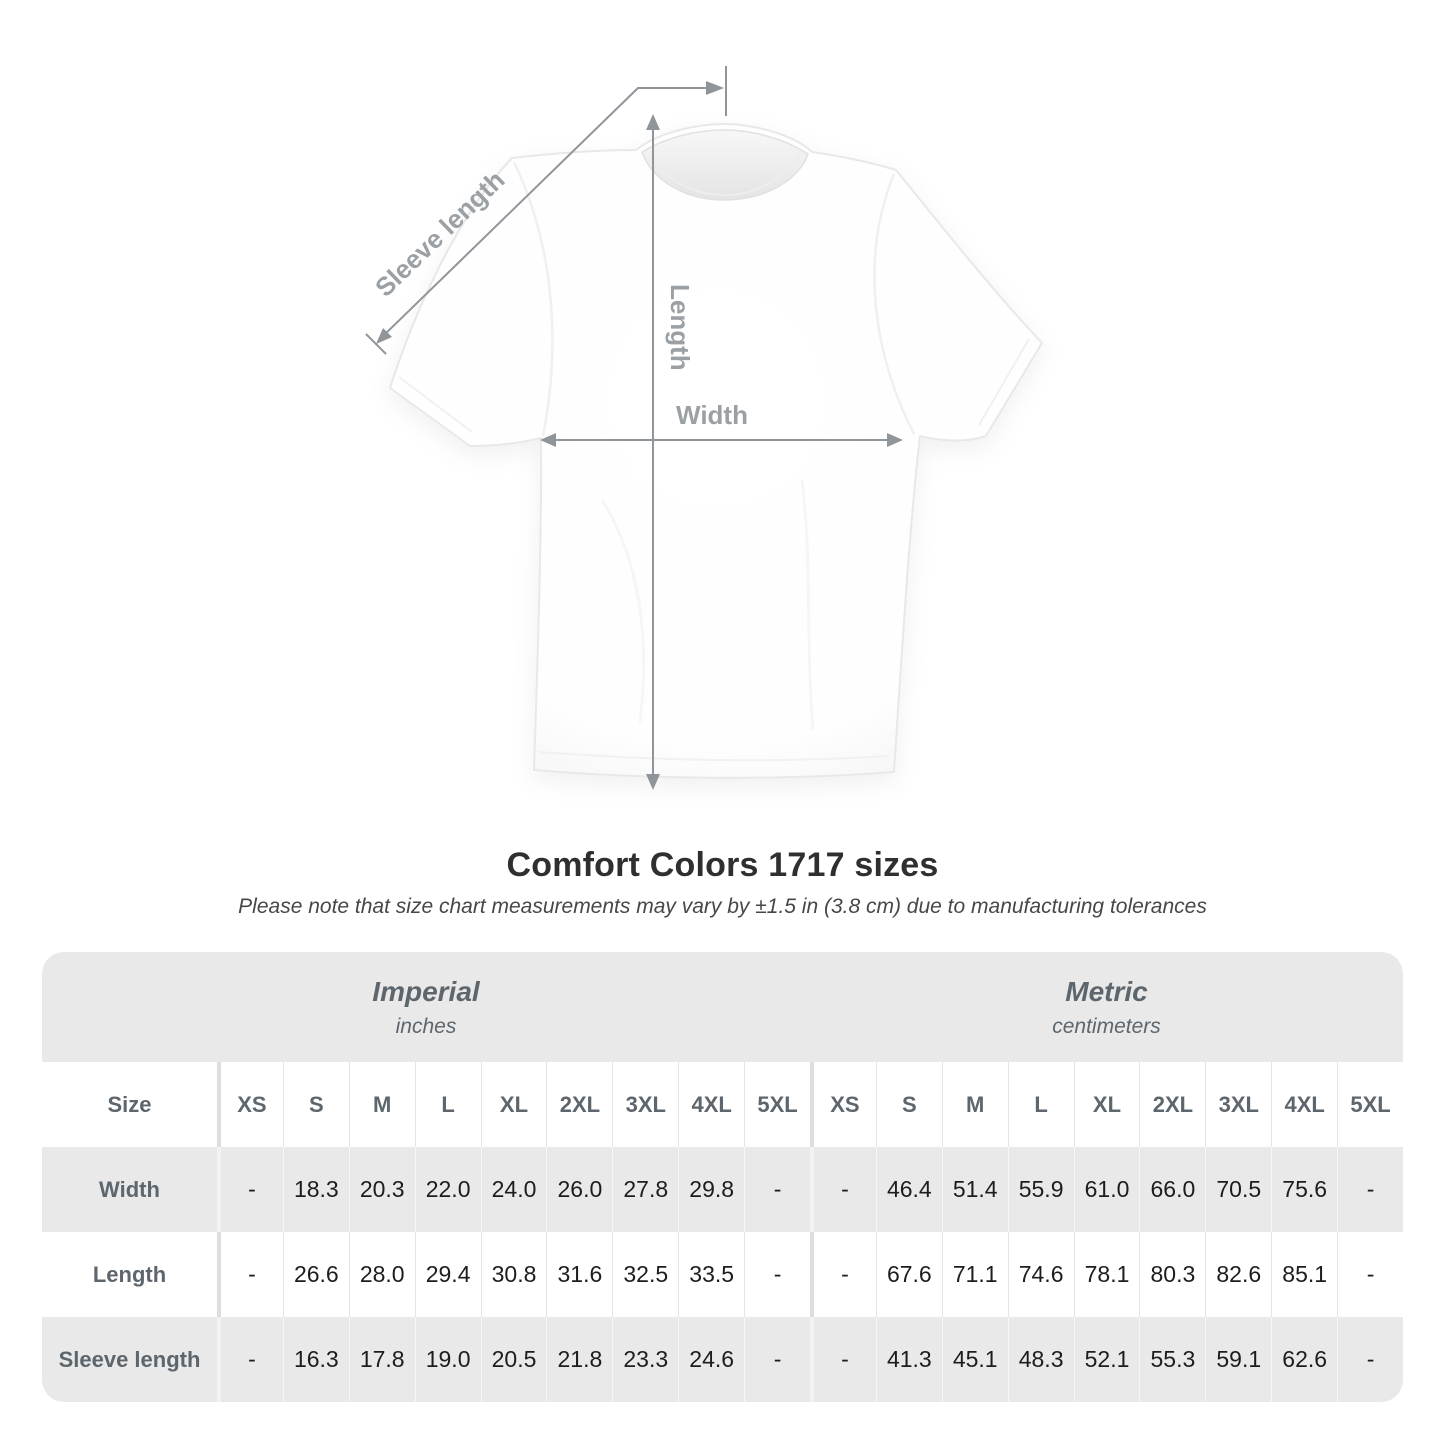  Describe the element at coordinates (381, 1274) in the screenshot. I see `cell-length-imperial-m: 28.0` at that location.